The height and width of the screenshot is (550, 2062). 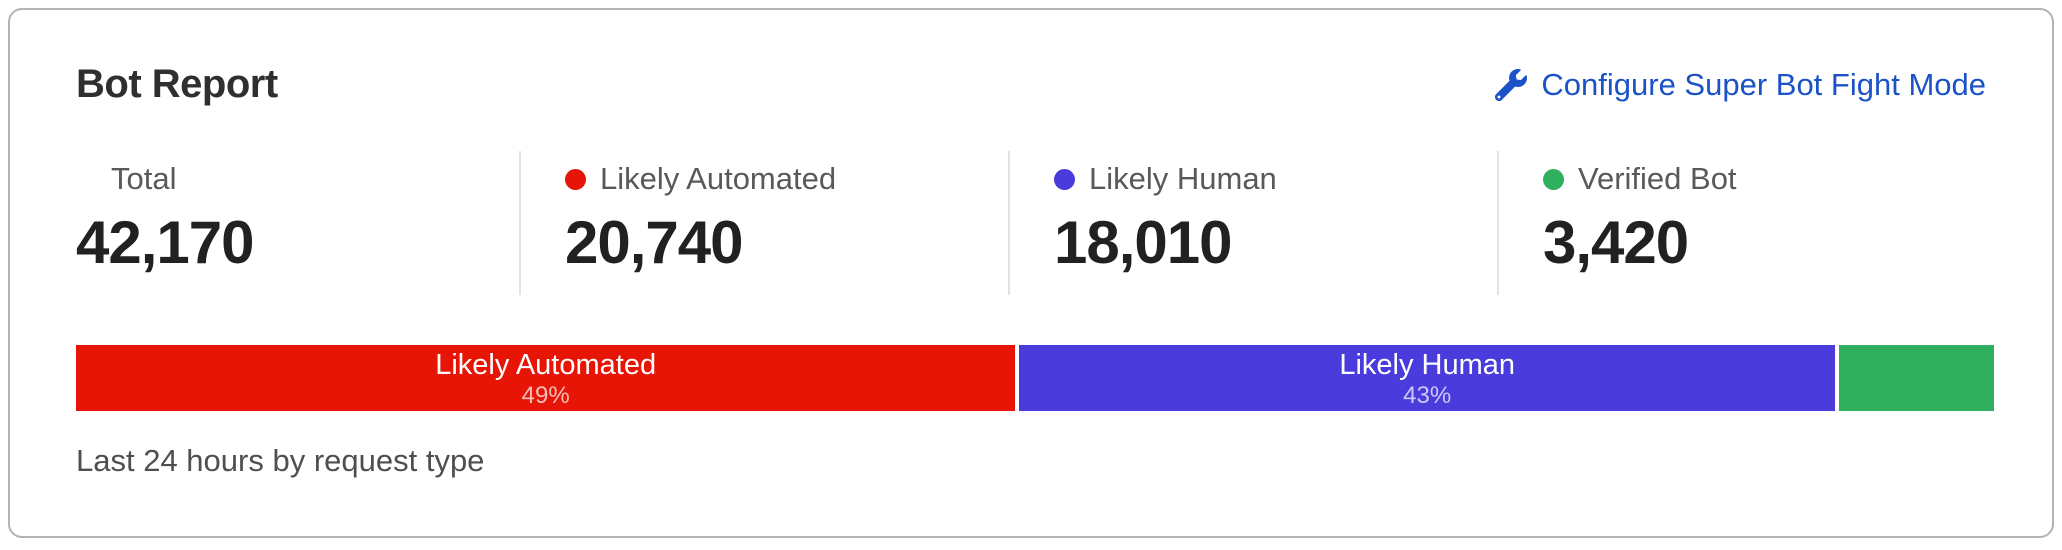 What do you see at coordinates (1143, 242) in the screenshot?
I see `stat-value: 18,010` at bounding box center [1143, 242].